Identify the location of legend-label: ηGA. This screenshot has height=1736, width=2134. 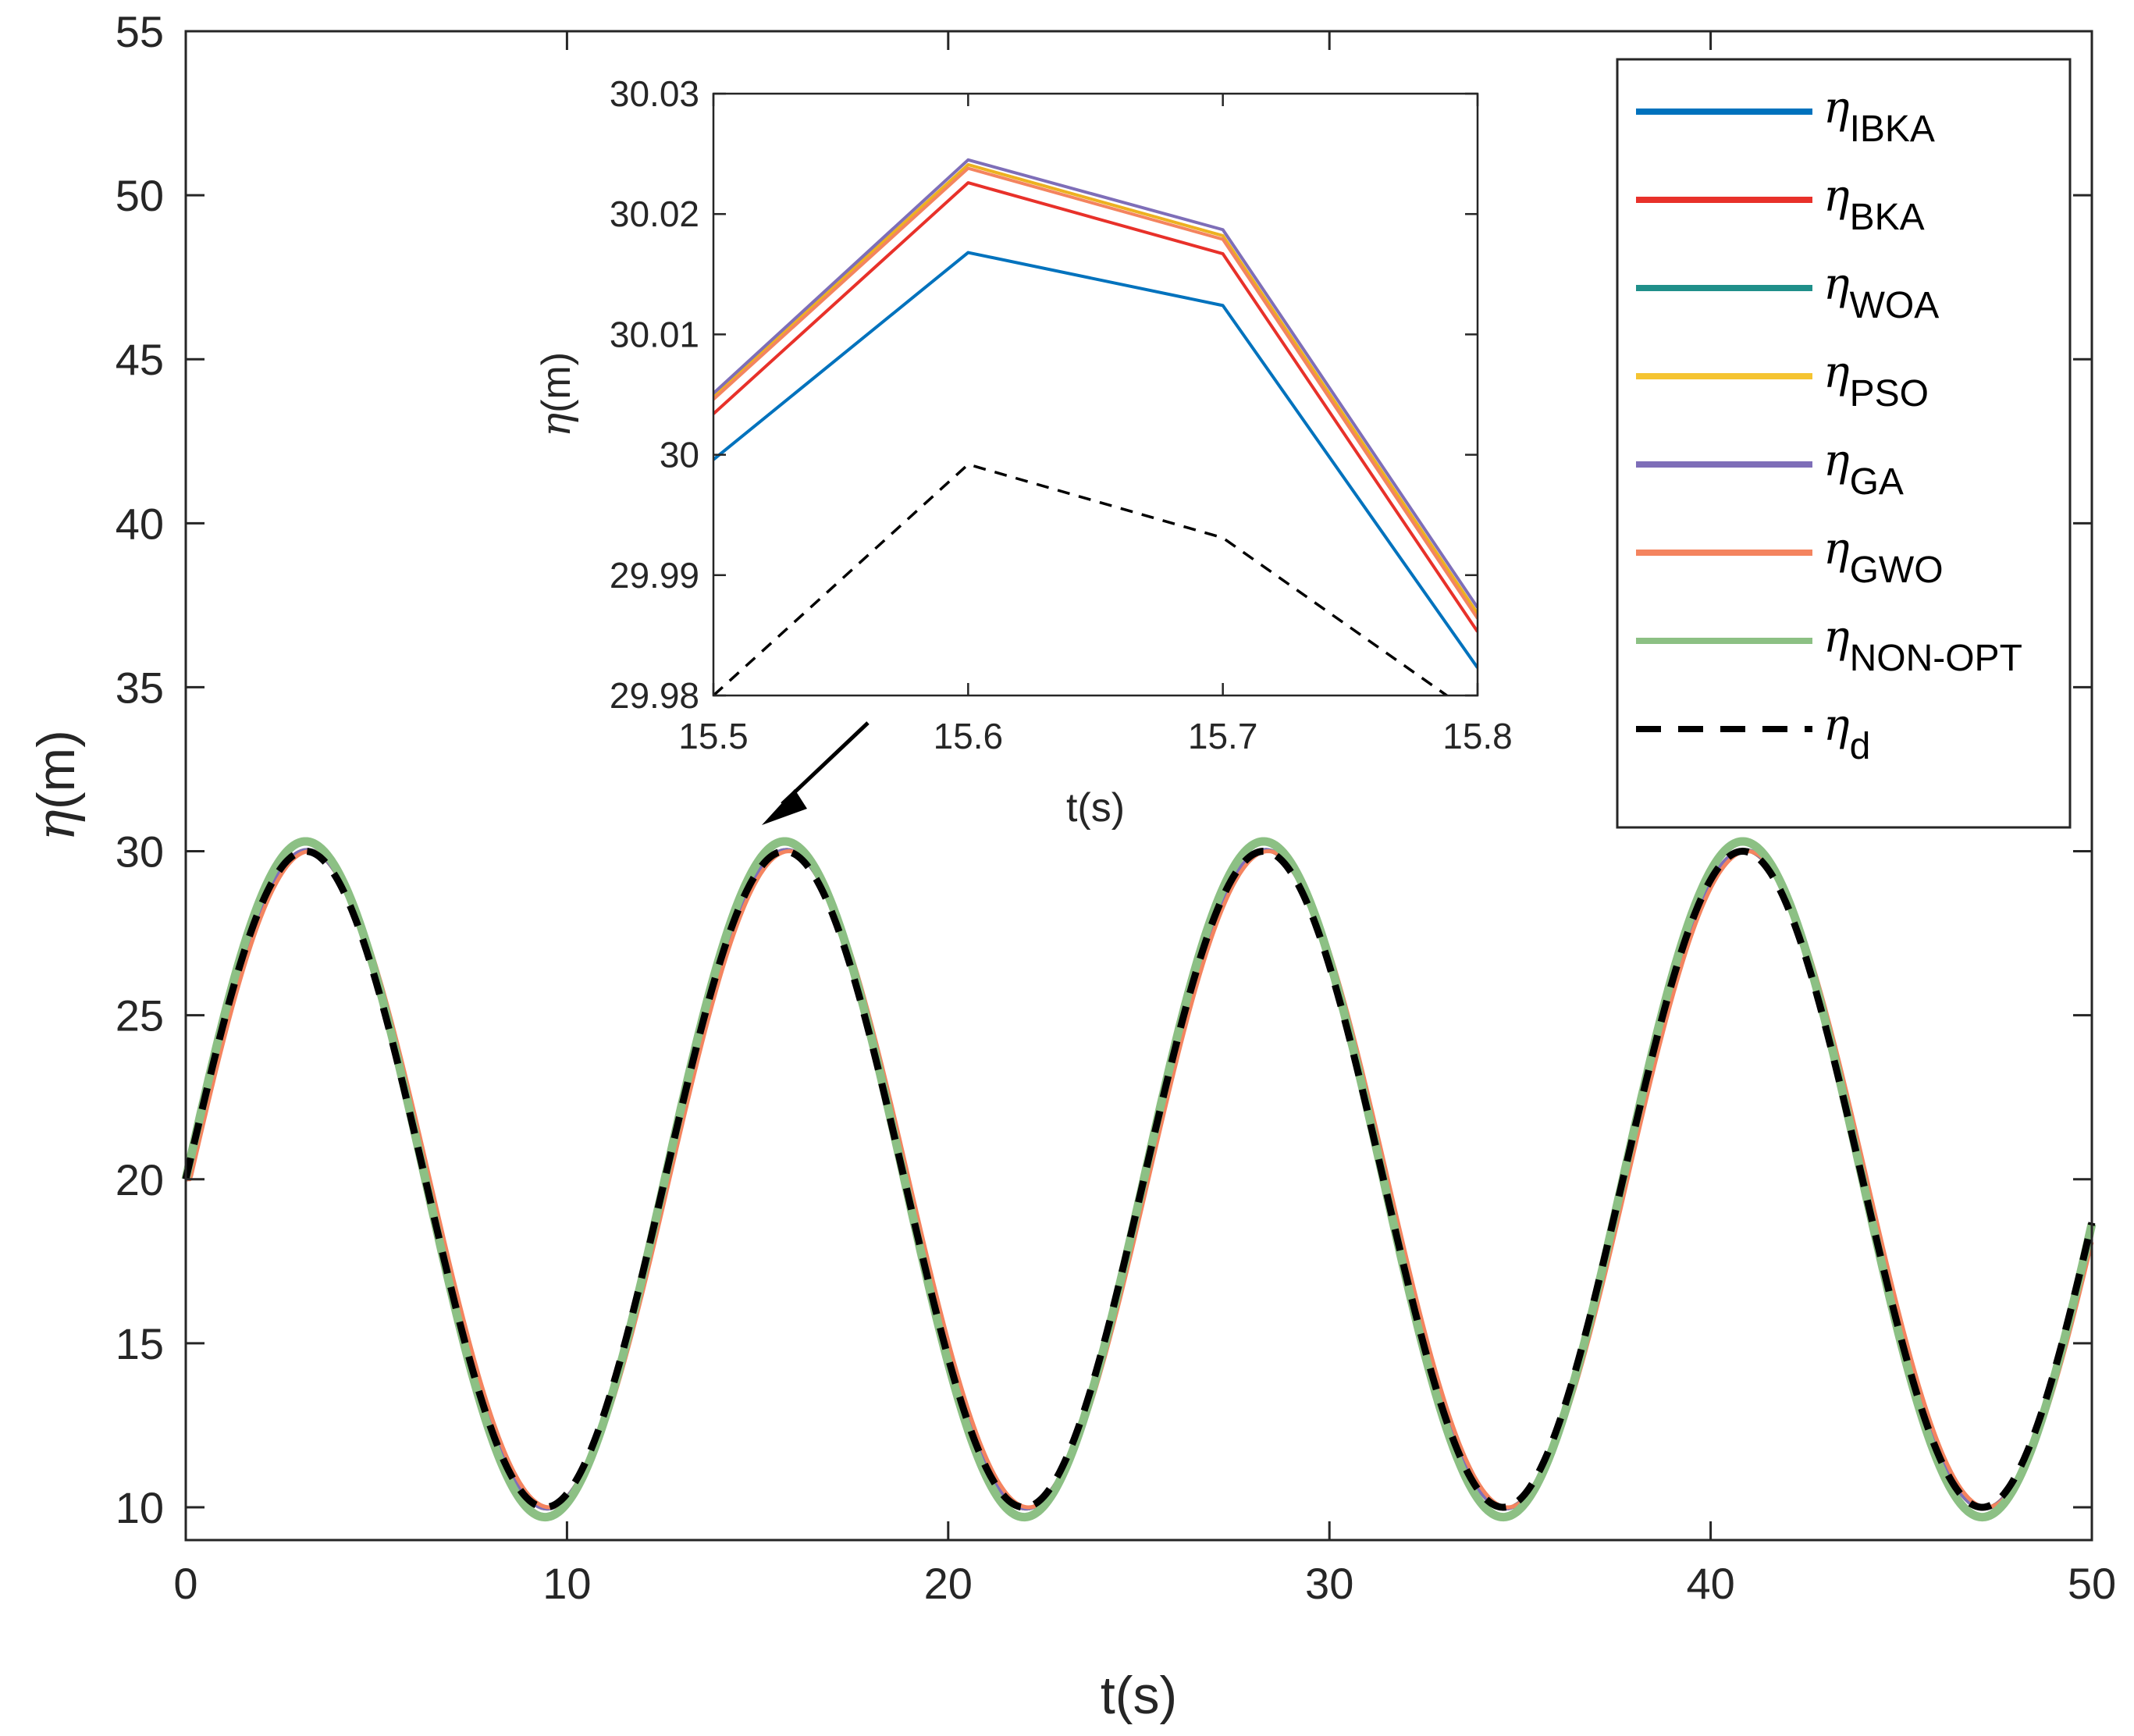
(1863, 469).